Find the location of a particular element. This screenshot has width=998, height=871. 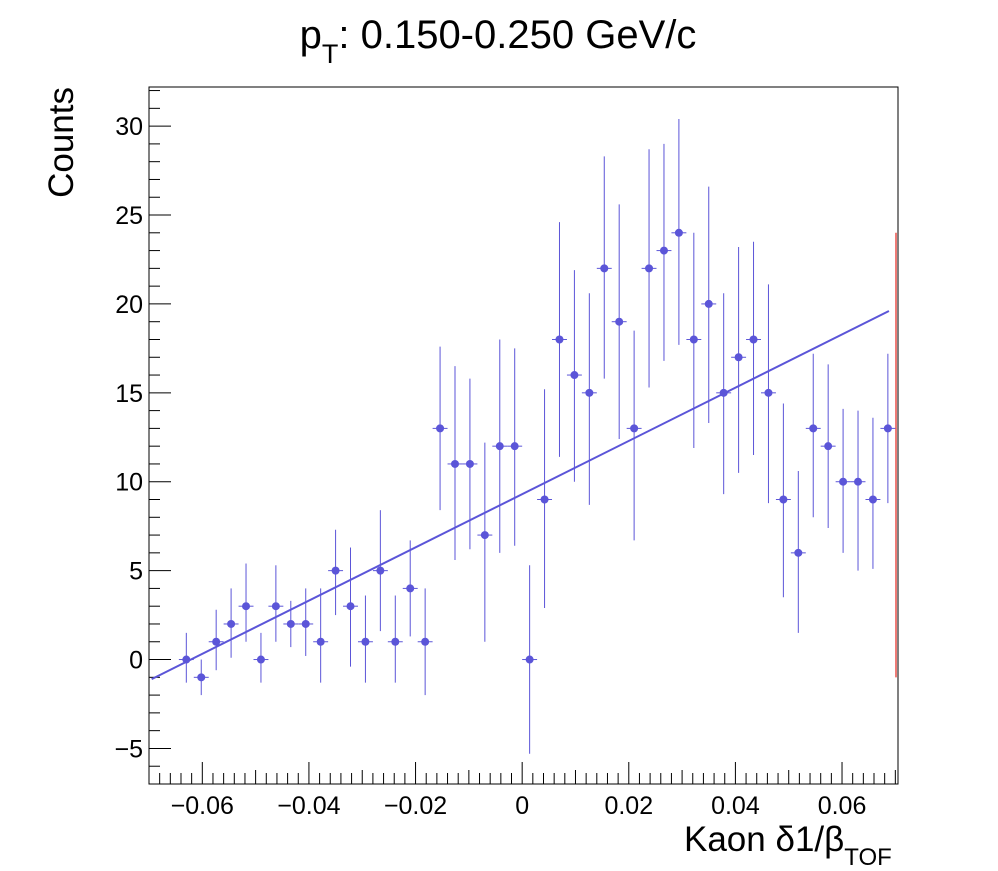

x-axis-label-main: Kaon δ1/β is located at coordinates (764, 839).